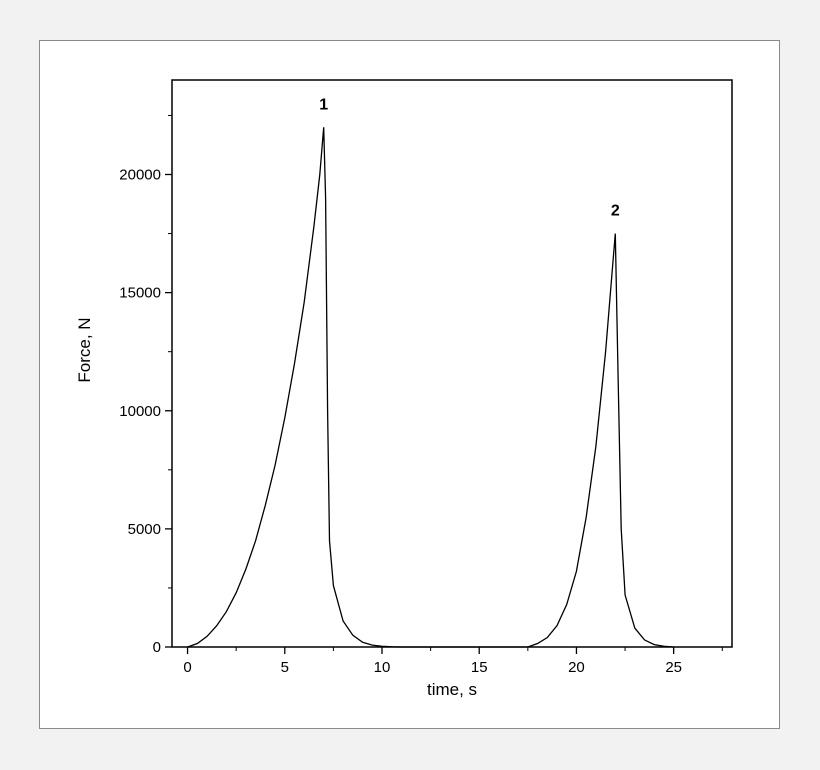 The width and height of the screenshot is (820, 770). Describe the element at coordinates (673, 667) in the screenshot. I see `x-tick-label: 25` at that location.